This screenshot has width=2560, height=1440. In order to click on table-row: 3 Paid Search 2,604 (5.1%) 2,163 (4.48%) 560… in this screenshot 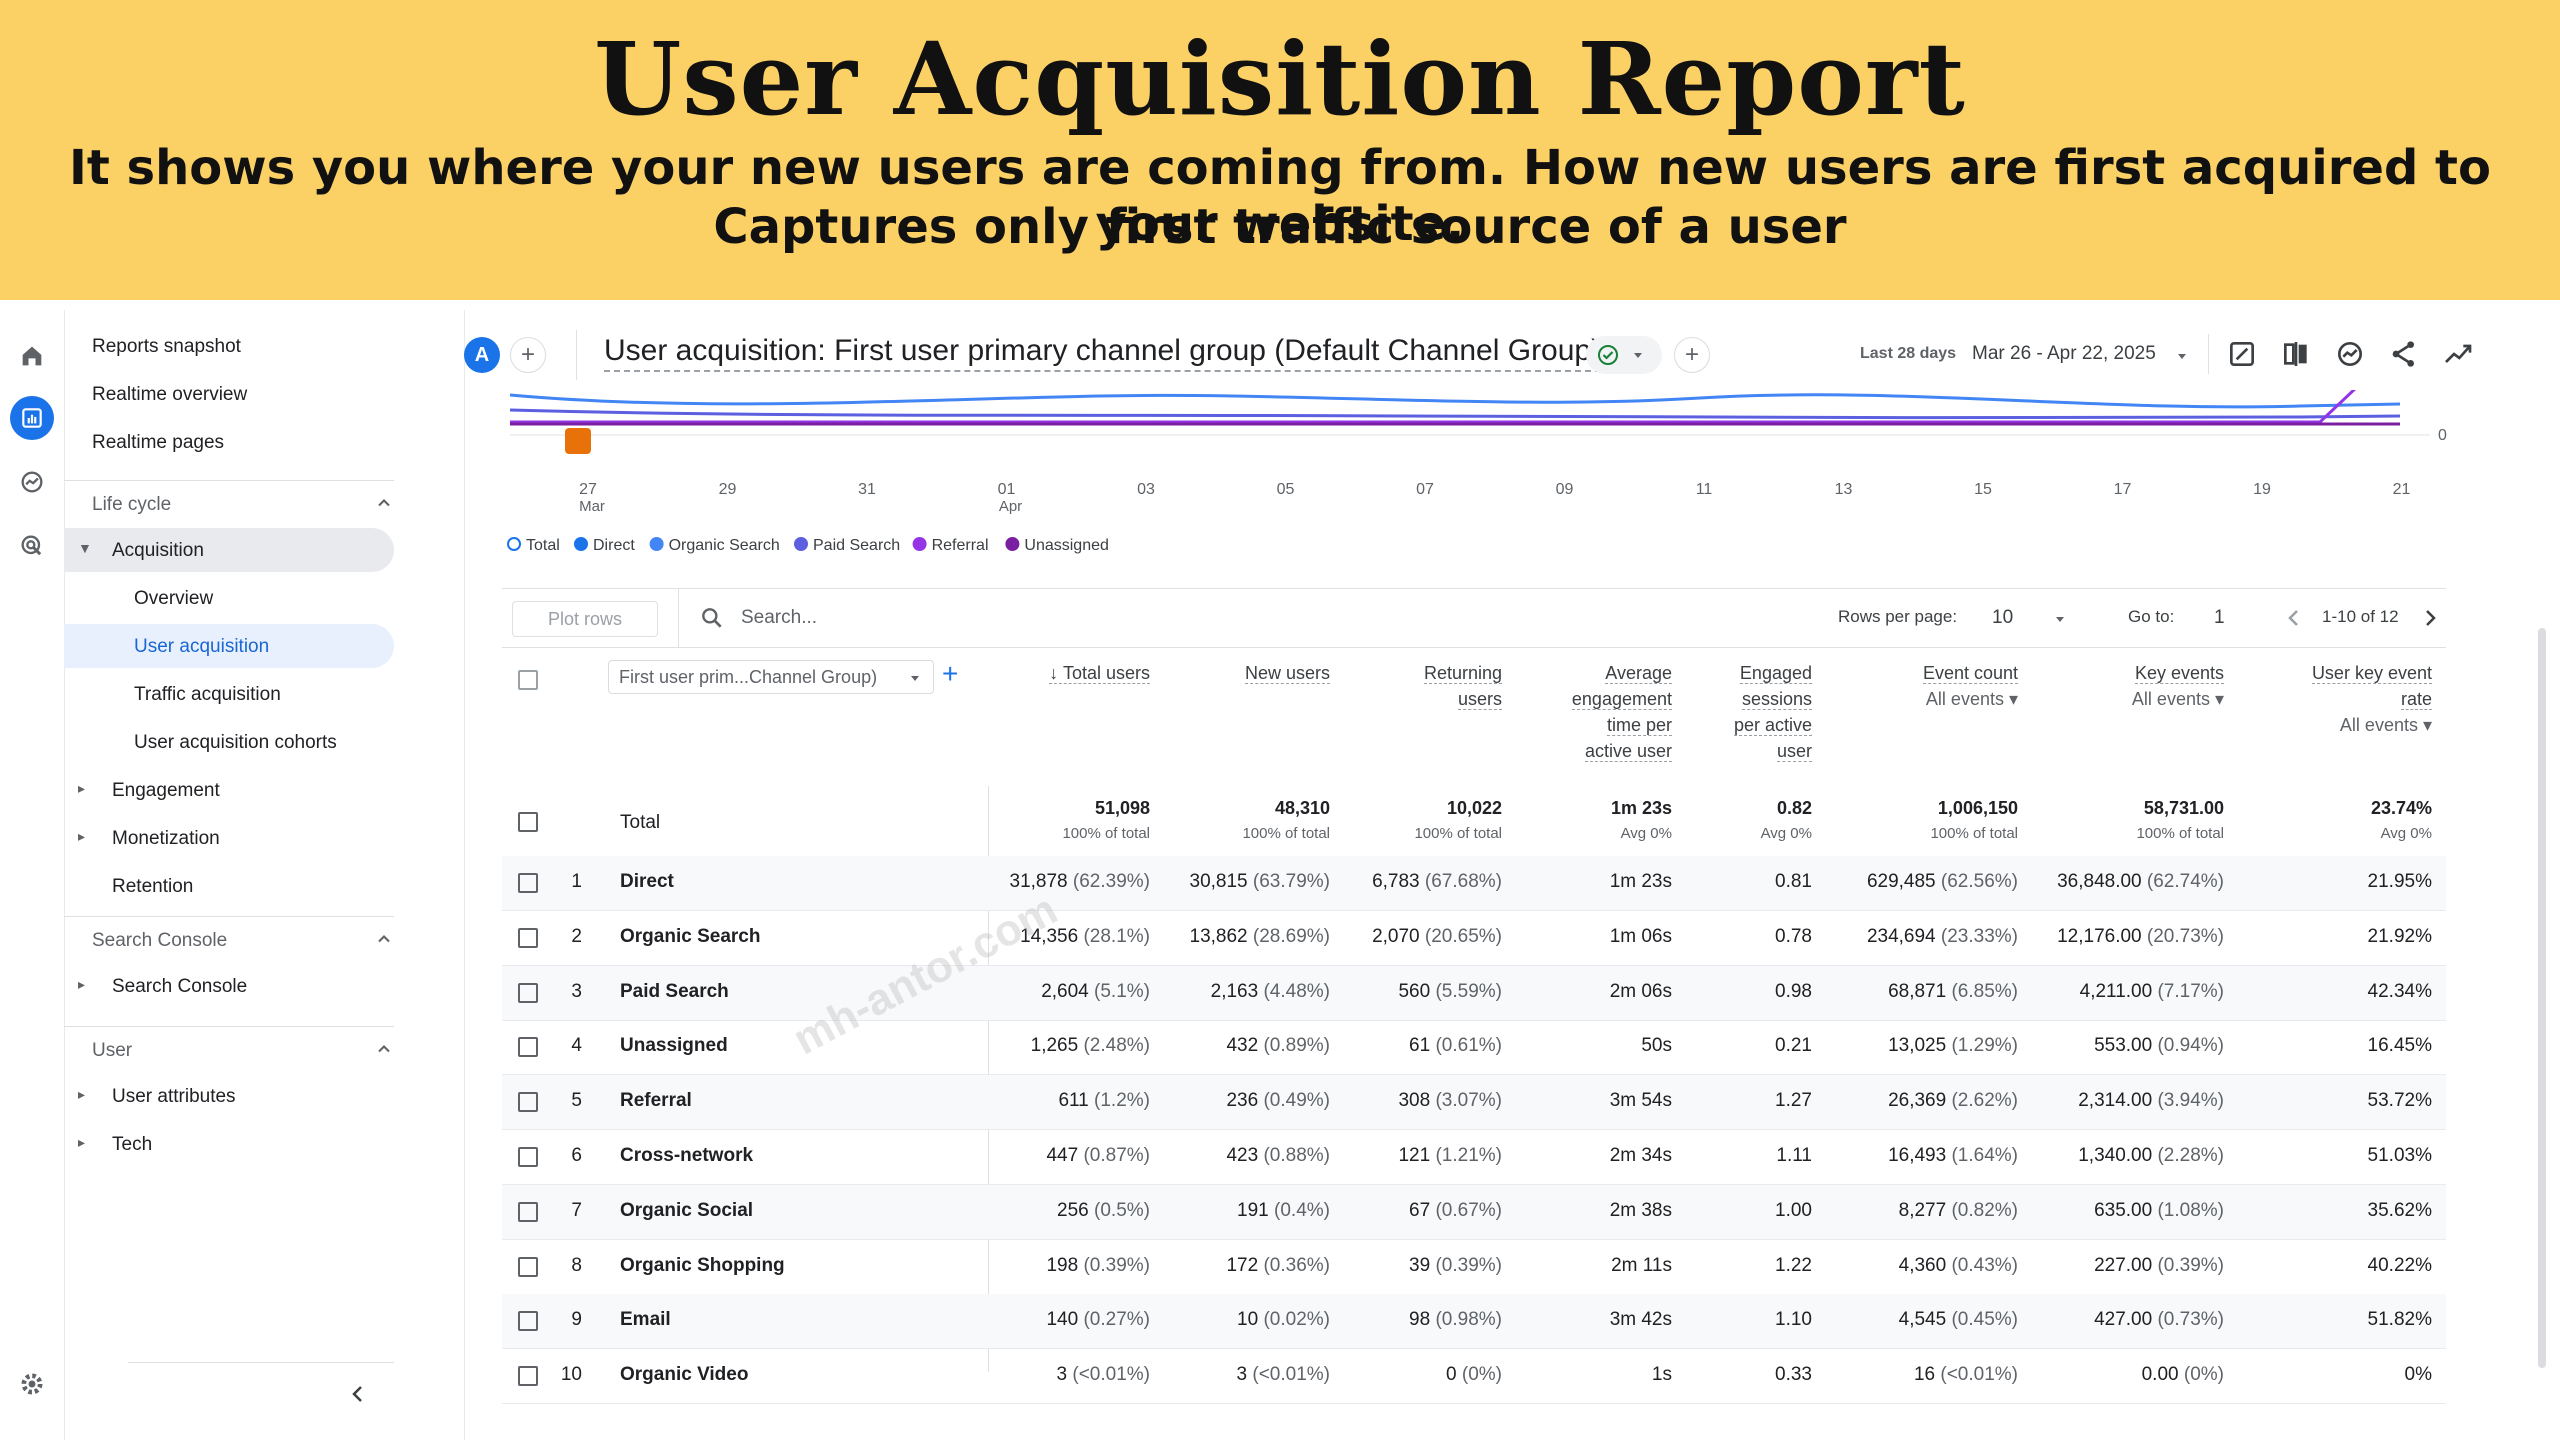, I will do `click(1474, 993)`.